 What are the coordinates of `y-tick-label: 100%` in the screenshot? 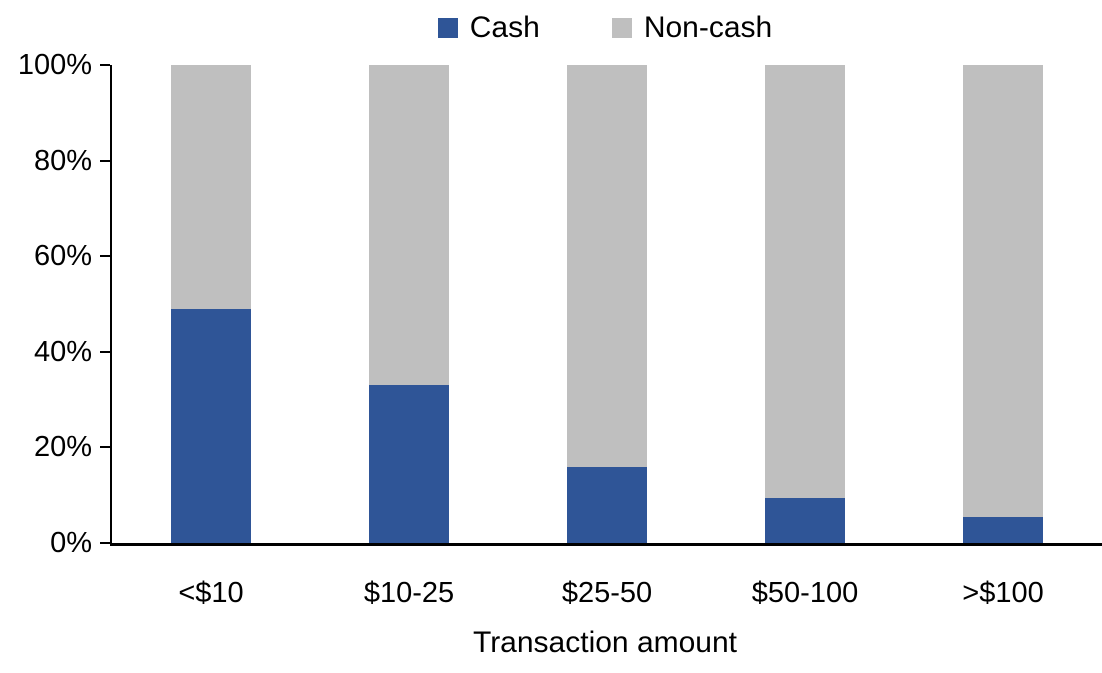 It's located at (54, 65).